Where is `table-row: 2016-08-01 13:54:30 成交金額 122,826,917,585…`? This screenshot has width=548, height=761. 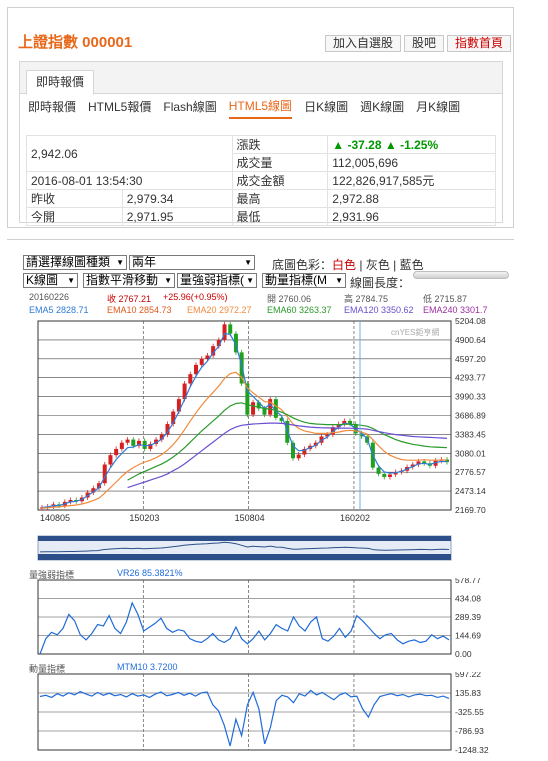 table-row: 2016-08-01 13:54:30 成交金額 122,826,917,585… is located at coordinates (261, 180).